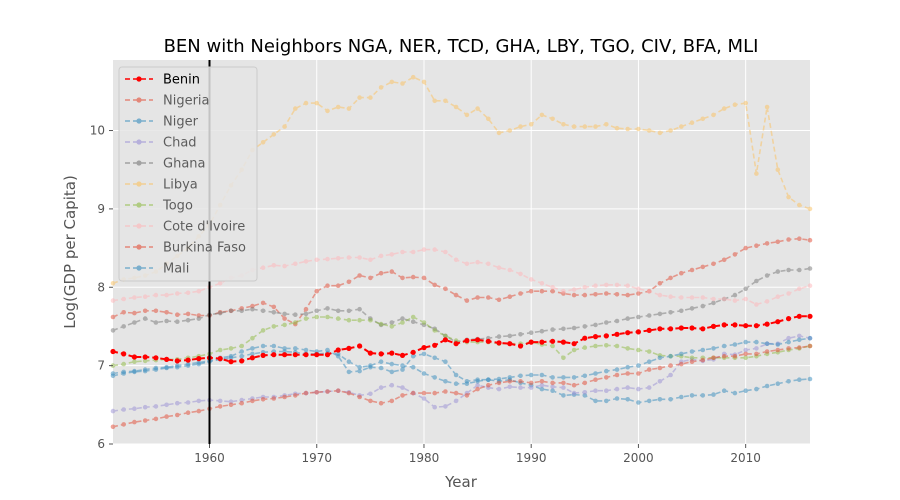  Describe the element at coordinates (161, 185) in the screenshot. I see `legend-item-libya: Libya` at that location.